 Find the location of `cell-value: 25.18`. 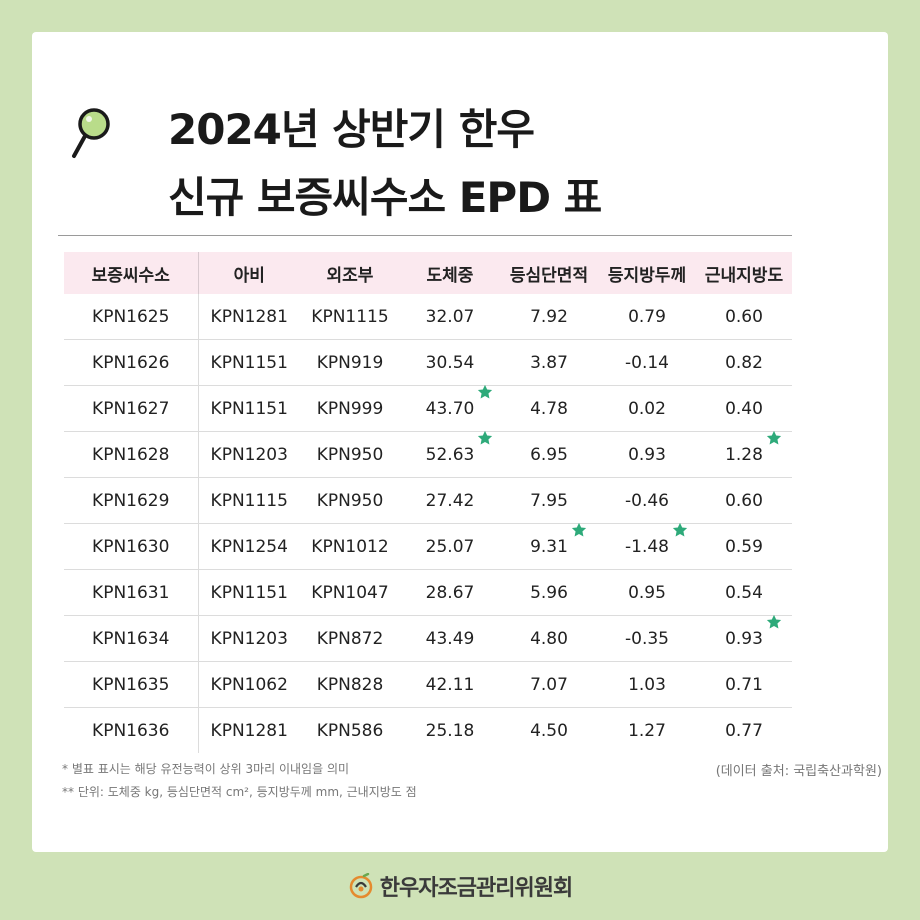

cell-value: 25.18 is located at coordinates (450, 730).